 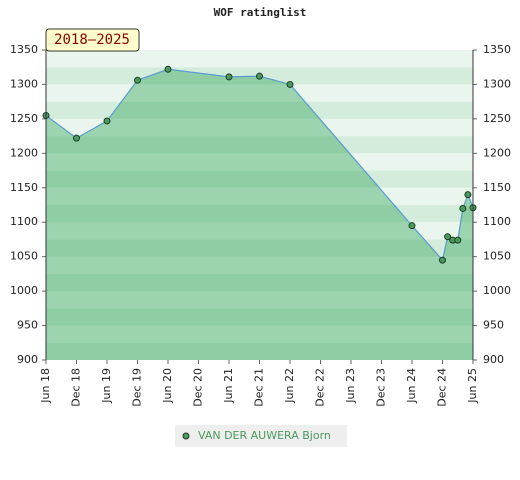 What do you see at coordinates (350, 386) in the screenshot?
I see `x-tick-label: Jun 23` at bounding box center [350, 386].